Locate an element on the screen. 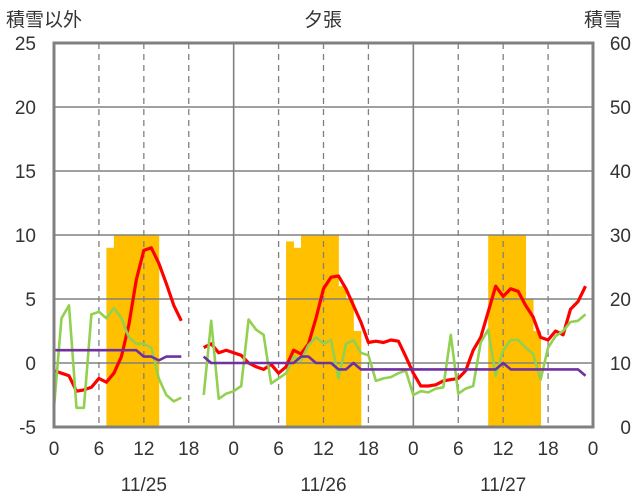  day-label: 11/26 is located at coordinates (323, 485).